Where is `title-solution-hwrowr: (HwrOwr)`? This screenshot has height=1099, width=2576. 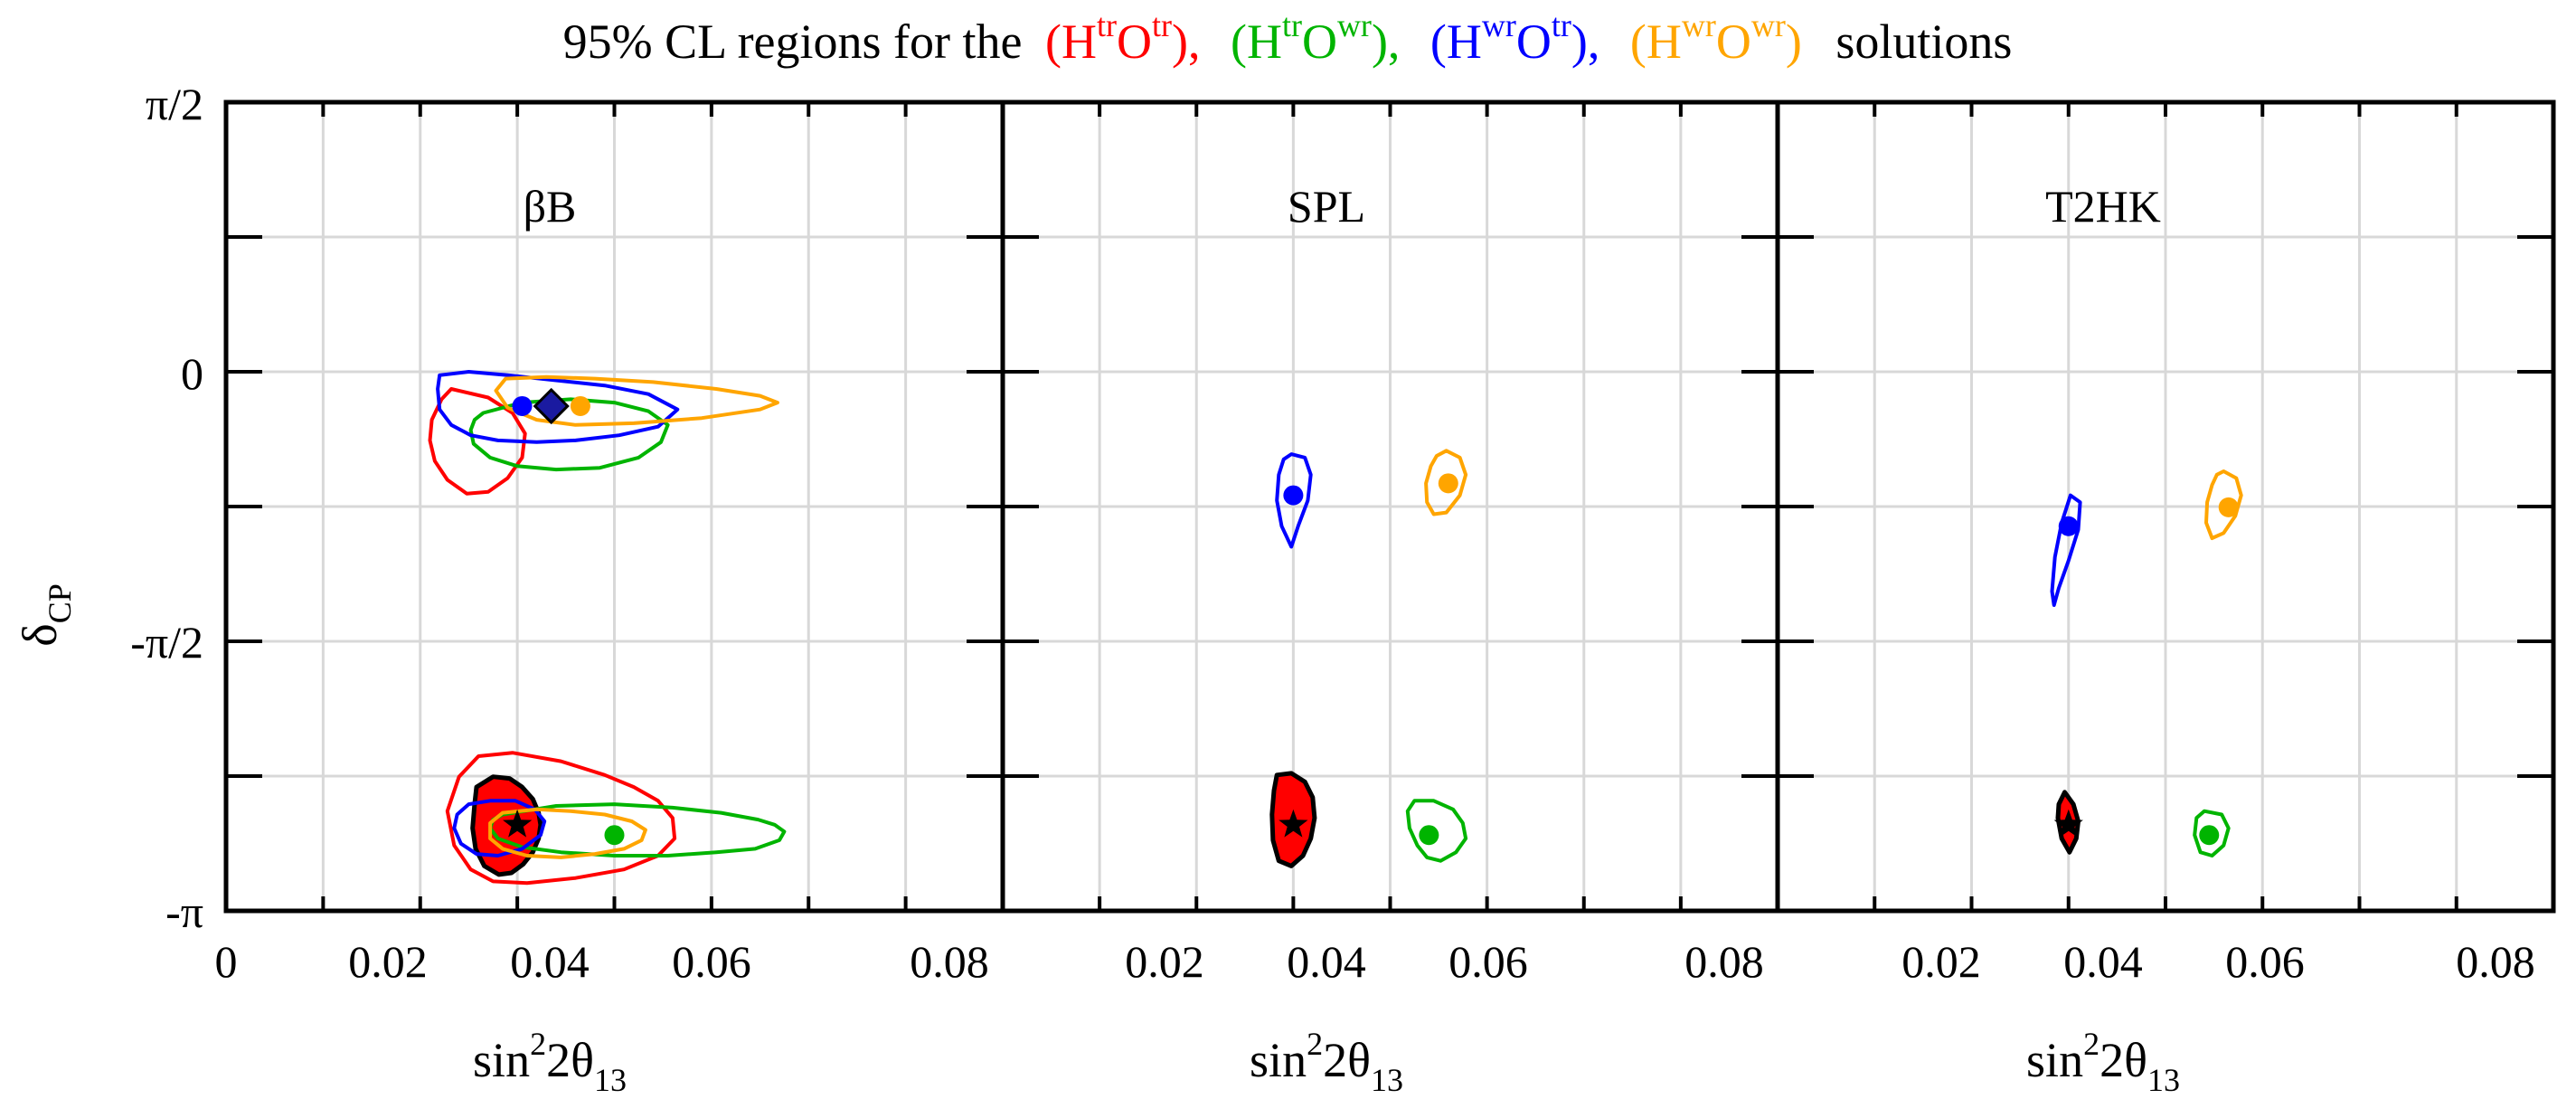
title-solution-hwrowr: (HwrOwr) is located at coordinates (1716, 38).